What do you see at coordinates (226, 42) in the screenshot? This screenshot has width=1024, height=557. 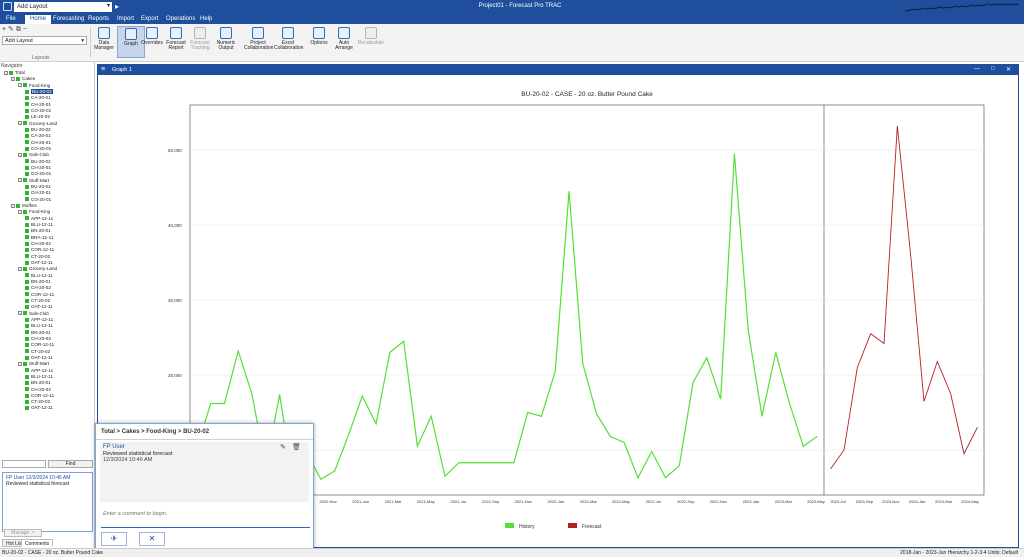 I see `numeric-output-button: Numeric Output` at bounding box center [226, 42].